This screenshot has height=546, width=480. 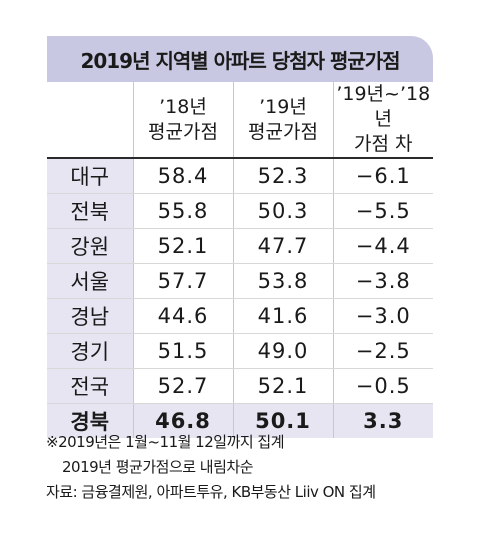 What do you see at coordinates (382, 281) in the screenshot?
I see `score-diff-cell: −3.8` at bounding box center [382, 281].